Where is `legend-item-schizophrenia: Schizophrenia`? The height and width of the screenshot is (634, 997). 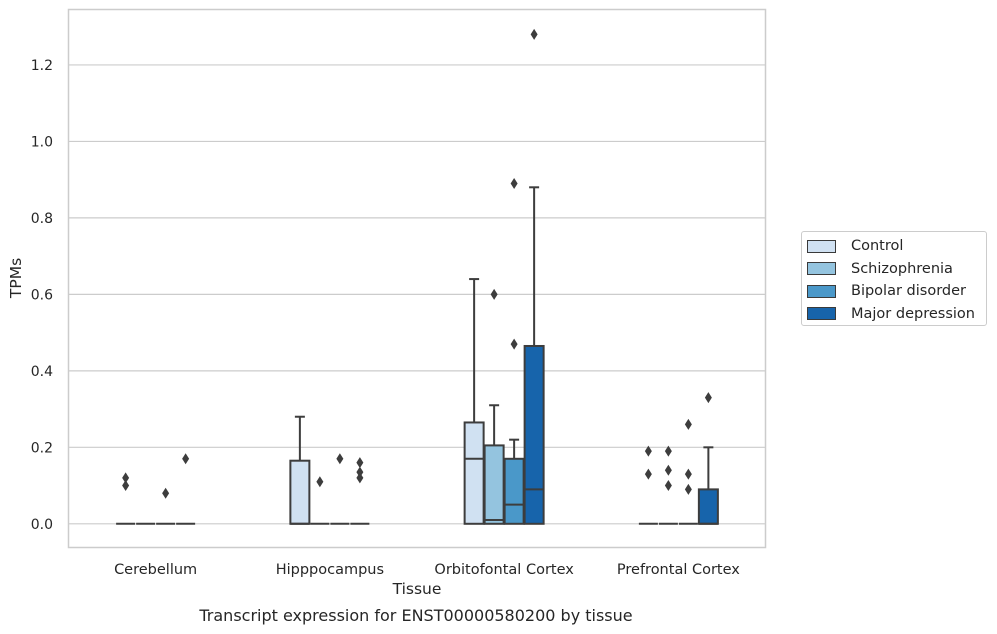 legend-item-schizophrenia: Schizophrenia is located at coordinates (896, 269).